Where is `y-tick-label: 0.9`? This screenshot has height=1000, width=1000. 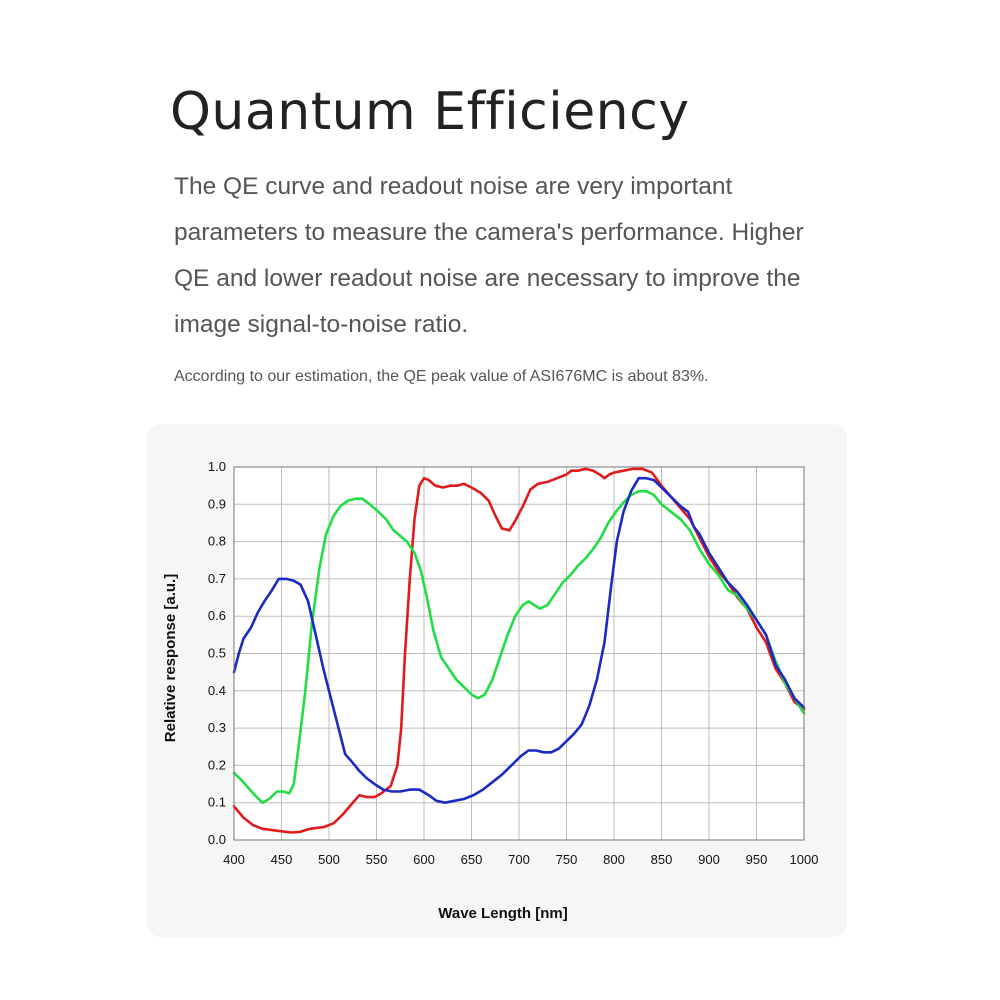
y-tick-label: 0.9 is located at coordinates (217, 503).